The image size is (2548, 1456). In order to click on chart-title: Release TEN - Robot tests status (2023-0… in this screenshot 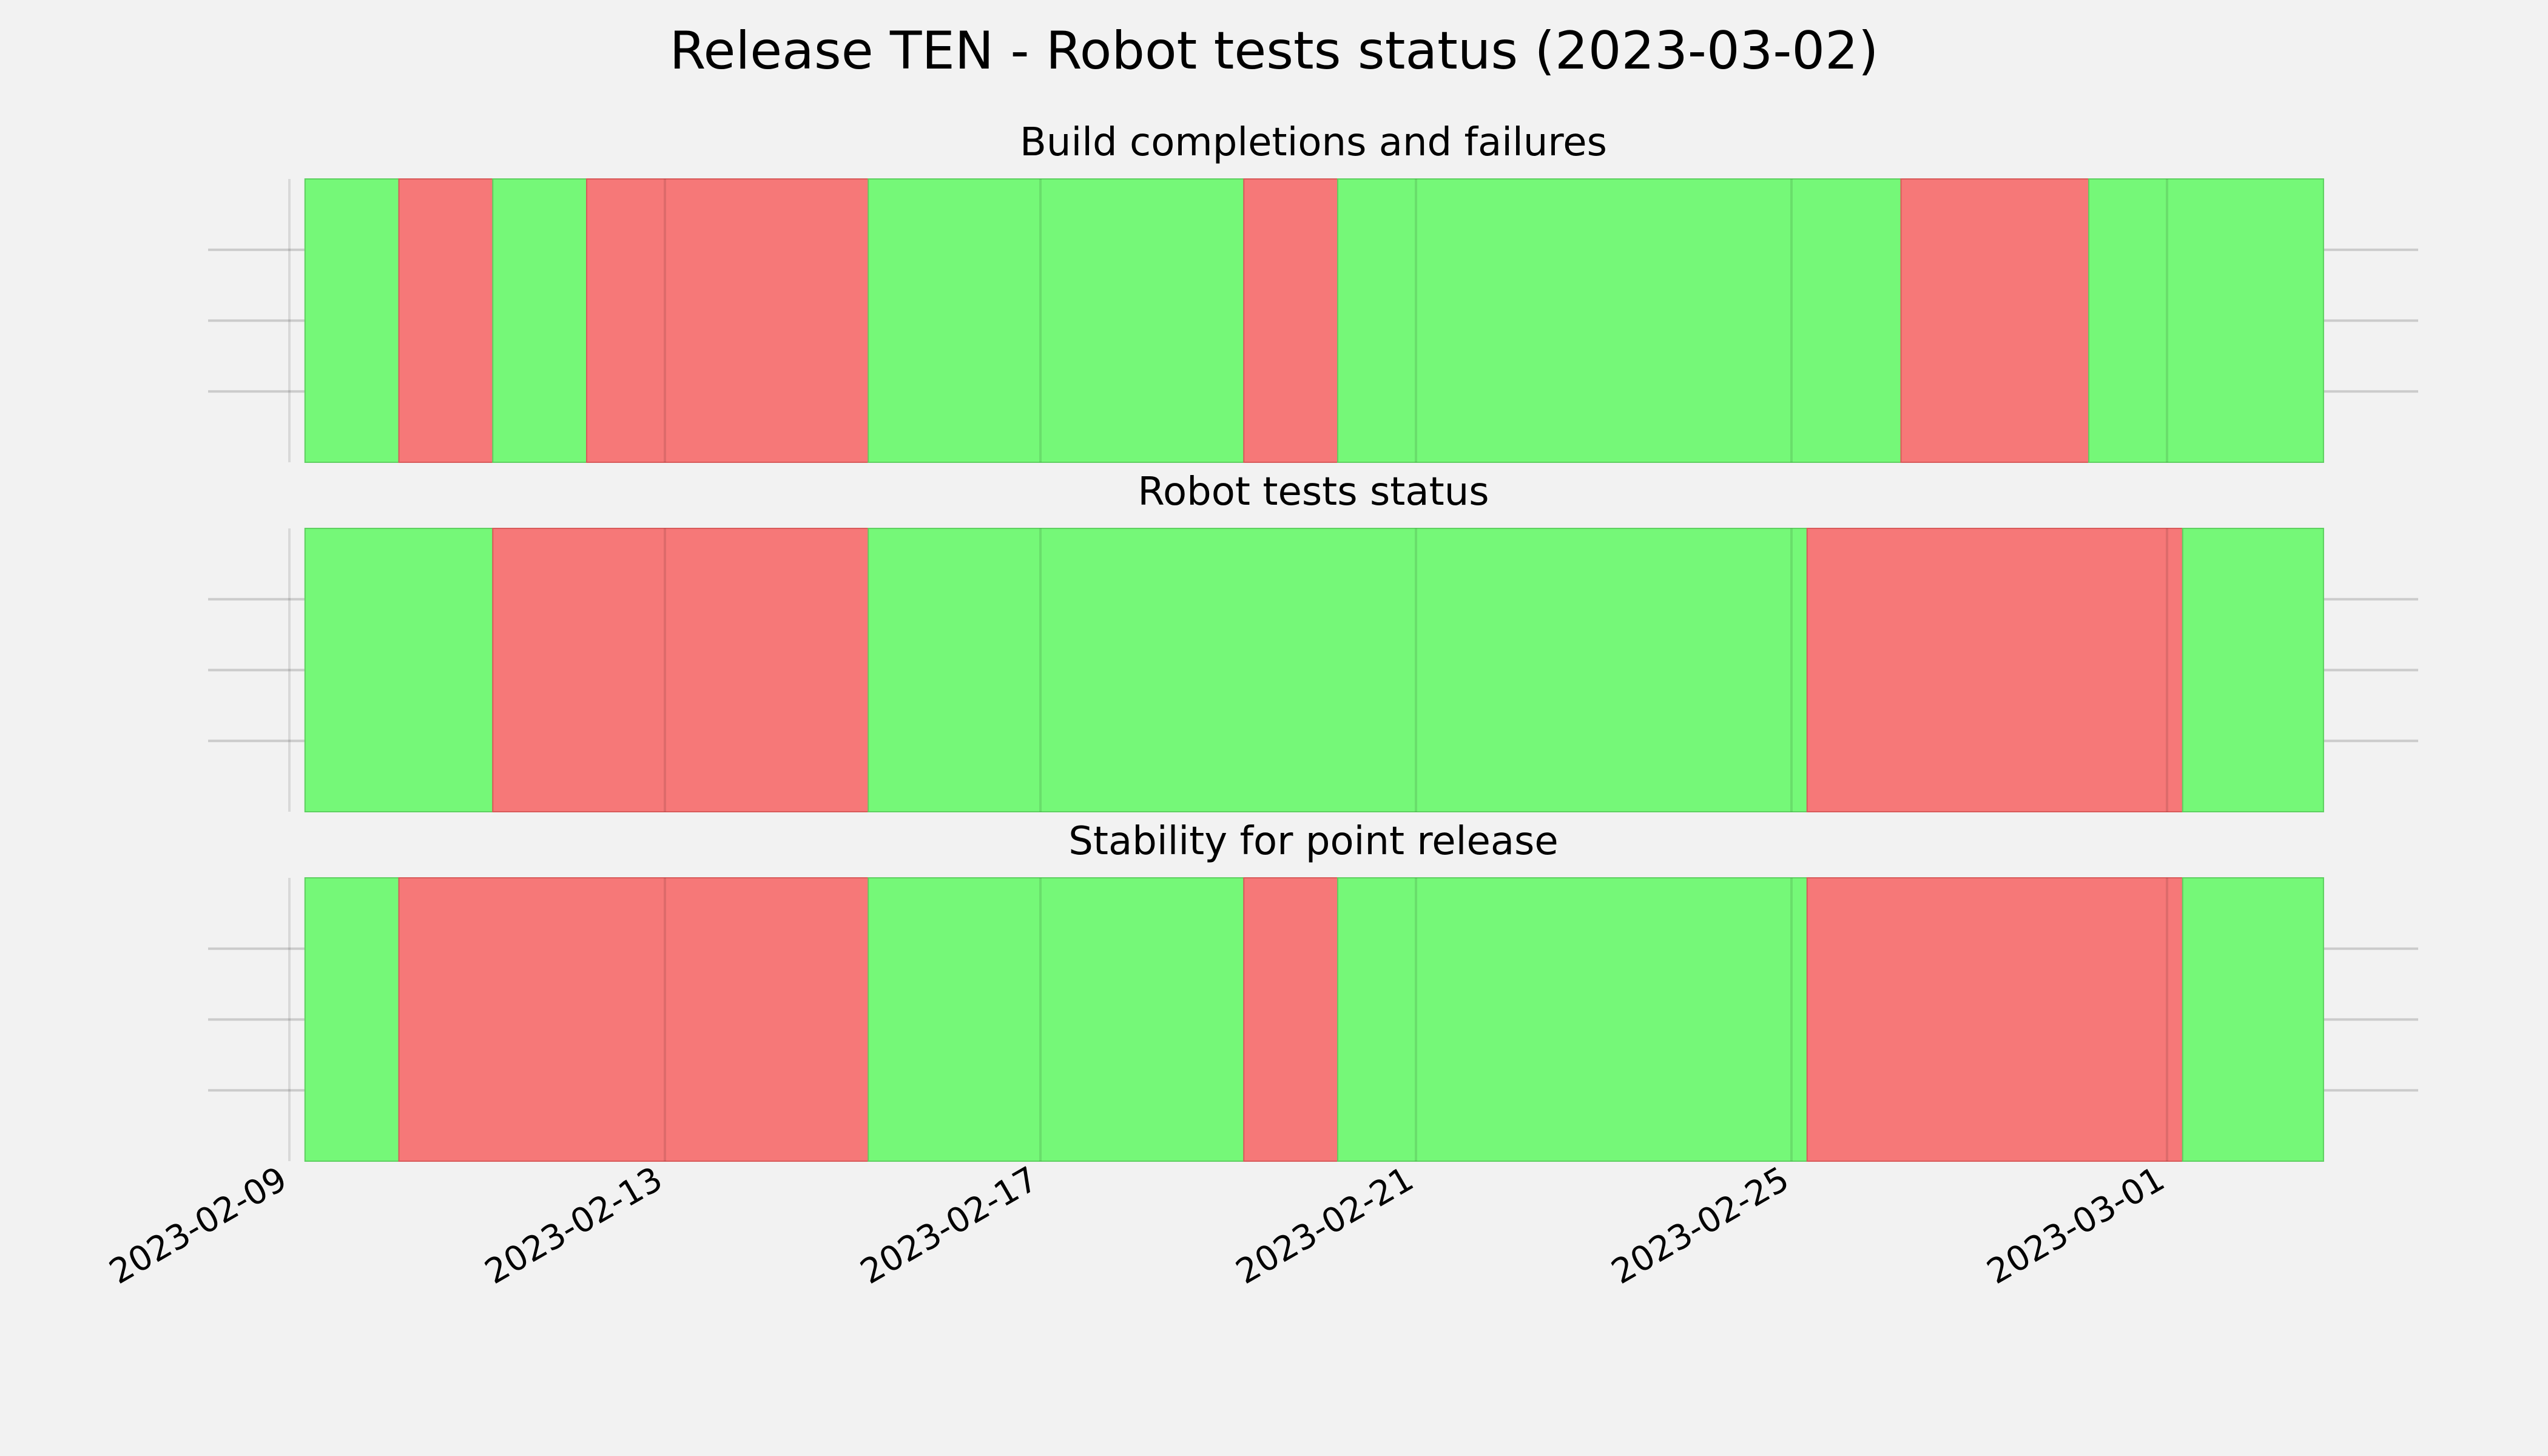, I will do `click(1274, 51)`.